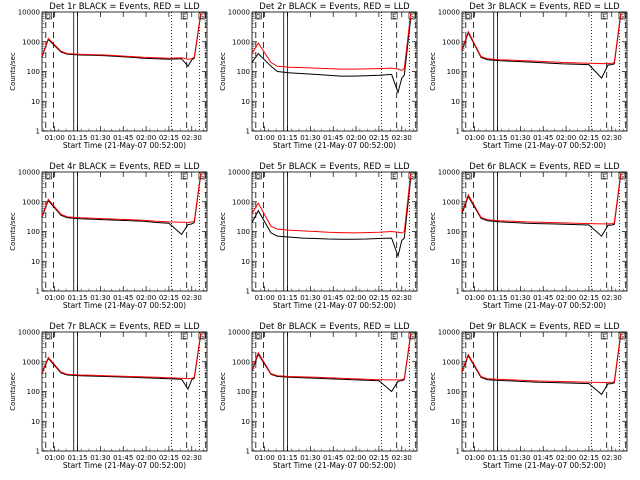  What do you see at coordinates (124, 167) in the screenshot?
I see `chart-title: Det 4r BLACK = Events, RED = LLD` at bounding box center [124, 167].